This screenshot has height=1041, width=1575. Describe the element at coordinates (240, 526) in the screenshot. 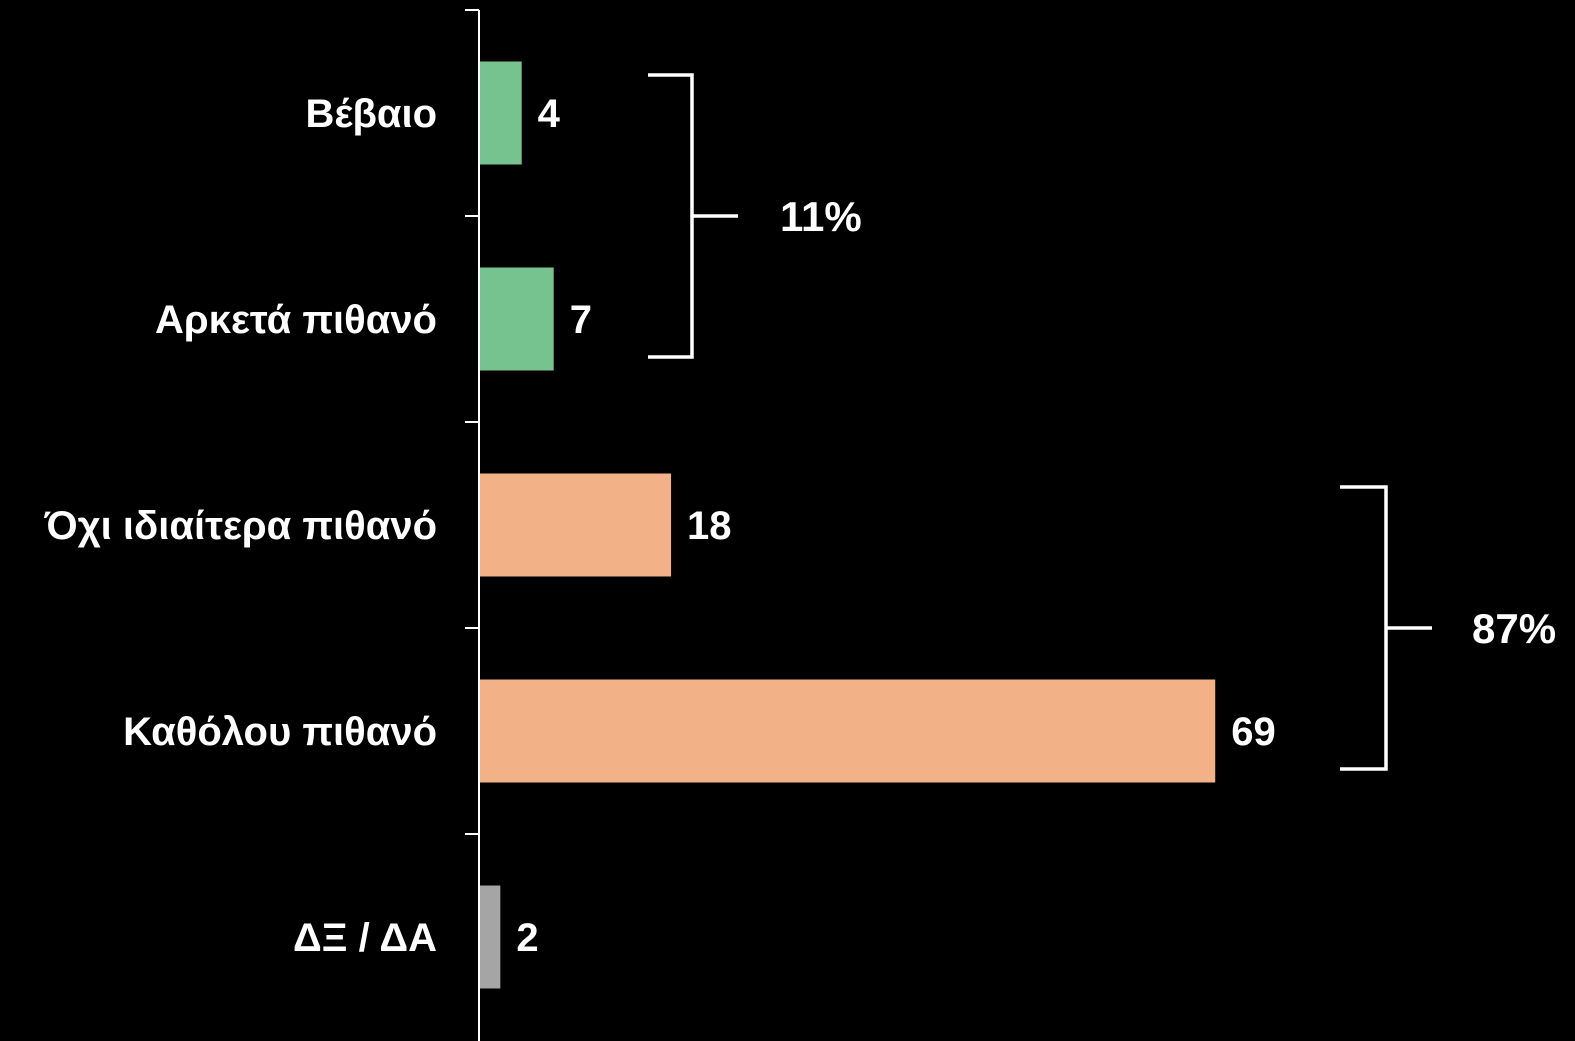

I see `category-label: Όχι ιδιαίτερα πιθανό` at that location.